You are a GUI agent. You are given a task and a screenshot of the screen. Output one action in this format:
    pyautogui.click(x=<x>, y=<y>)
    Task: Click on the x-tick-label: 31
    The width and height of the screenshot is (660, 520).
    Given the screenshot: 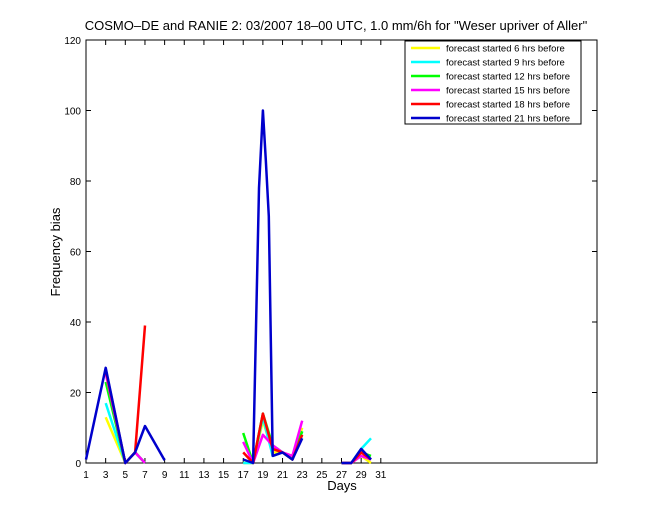 What is the action you would take?
    pyautogui.click(x=381, y=475)
    